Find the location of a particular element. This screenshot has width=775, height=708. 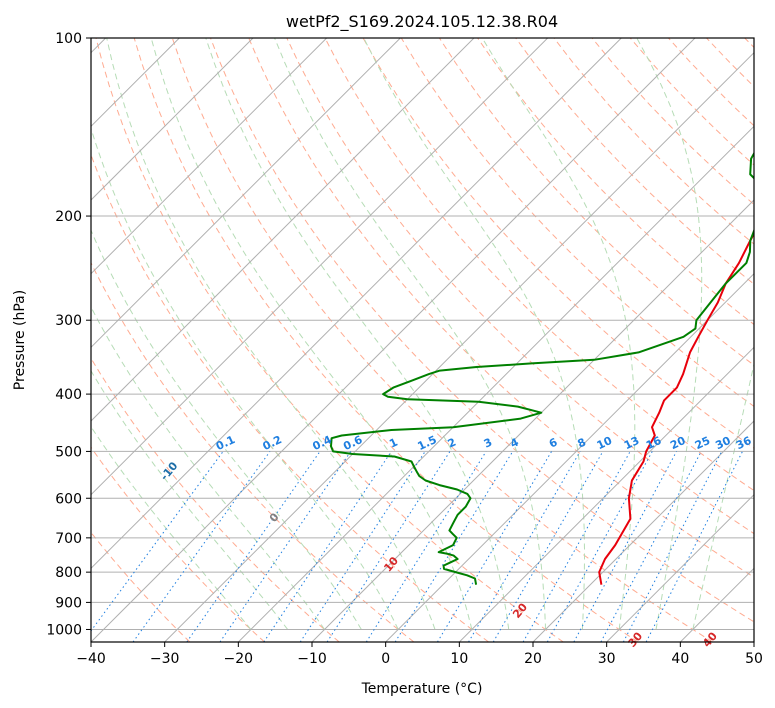

mixing-ratio-label: 36 is located at coordinates (744, 443).